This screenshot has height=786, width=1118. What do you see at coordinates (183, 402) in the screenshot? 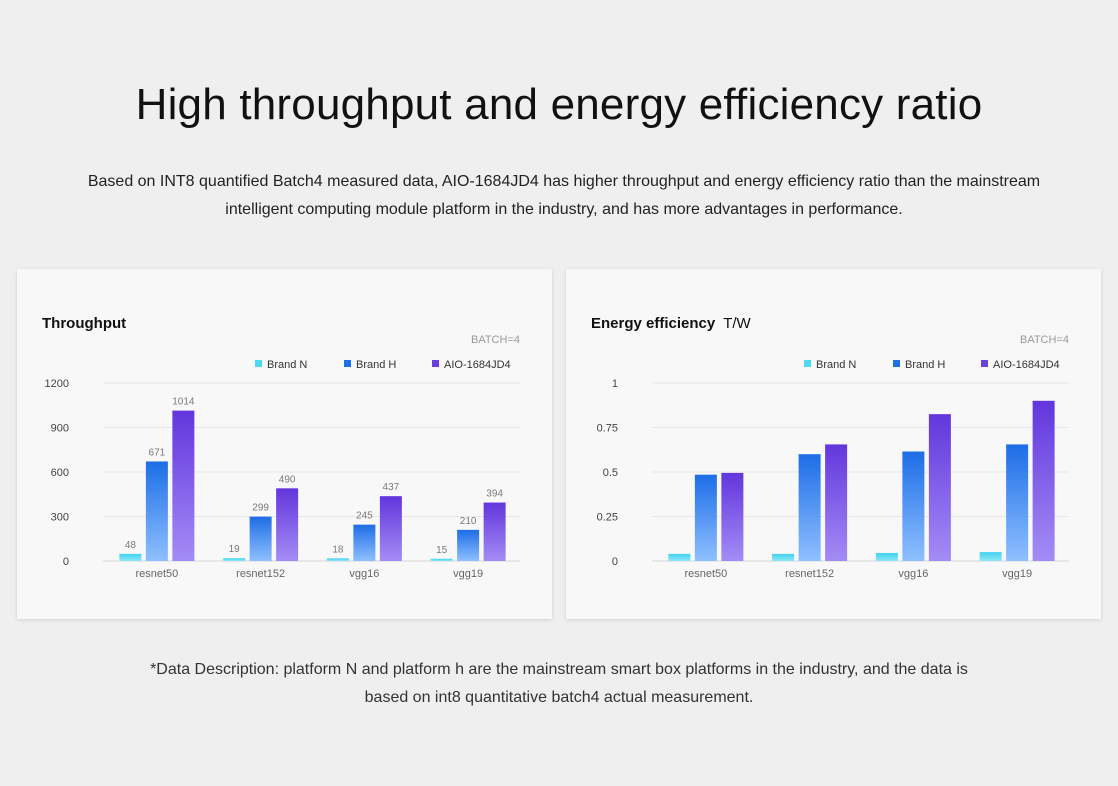
I see `data-label: 1014` at bounding box center [183, 402].